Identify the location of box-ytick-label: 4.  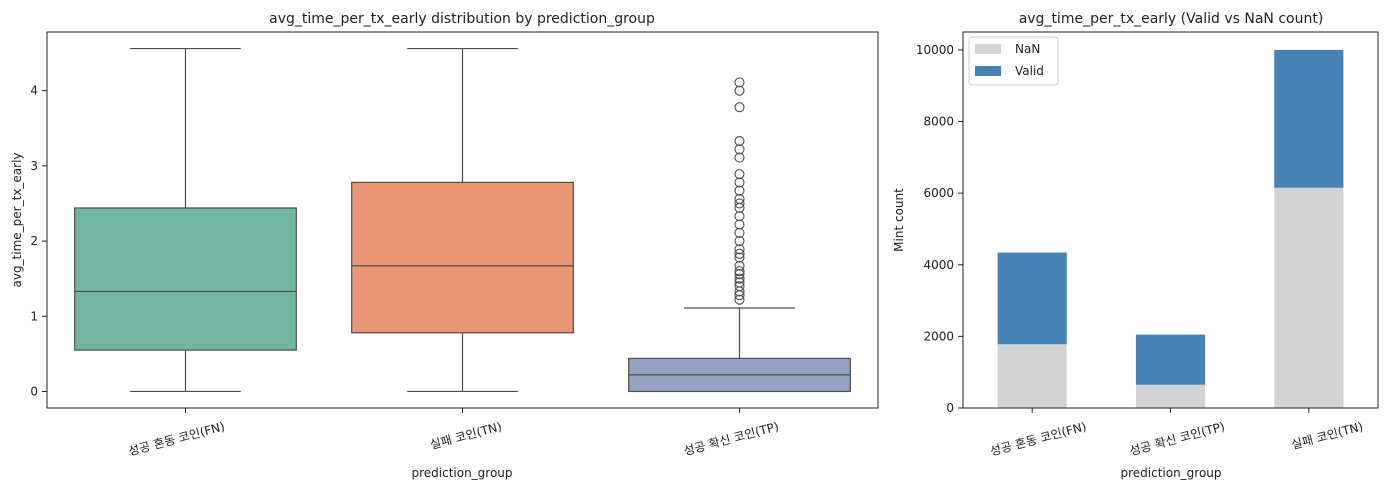
(34, 91).